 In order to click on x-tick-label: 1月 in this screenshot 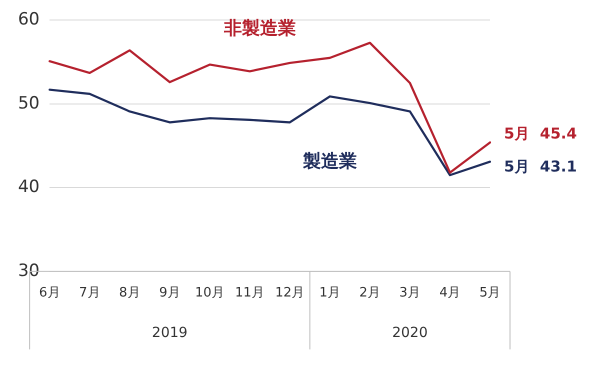, I will do `click(330, 293)`.